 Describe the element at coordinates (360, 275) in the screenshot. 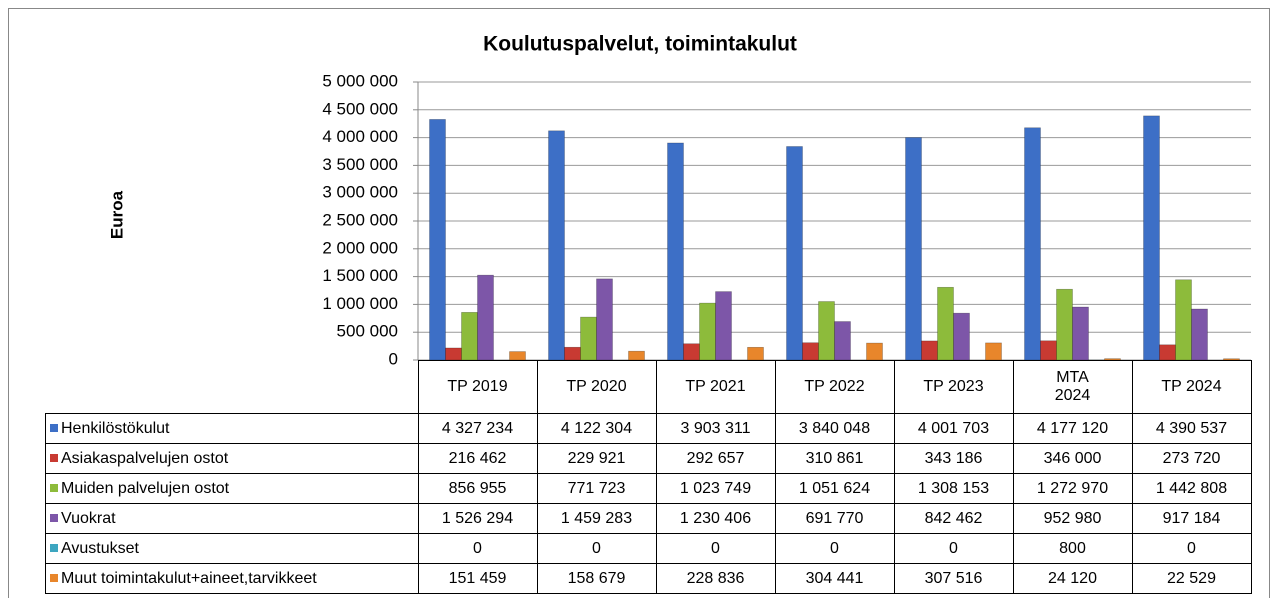

I see `y-tick-label: 1 500 000` at that location.